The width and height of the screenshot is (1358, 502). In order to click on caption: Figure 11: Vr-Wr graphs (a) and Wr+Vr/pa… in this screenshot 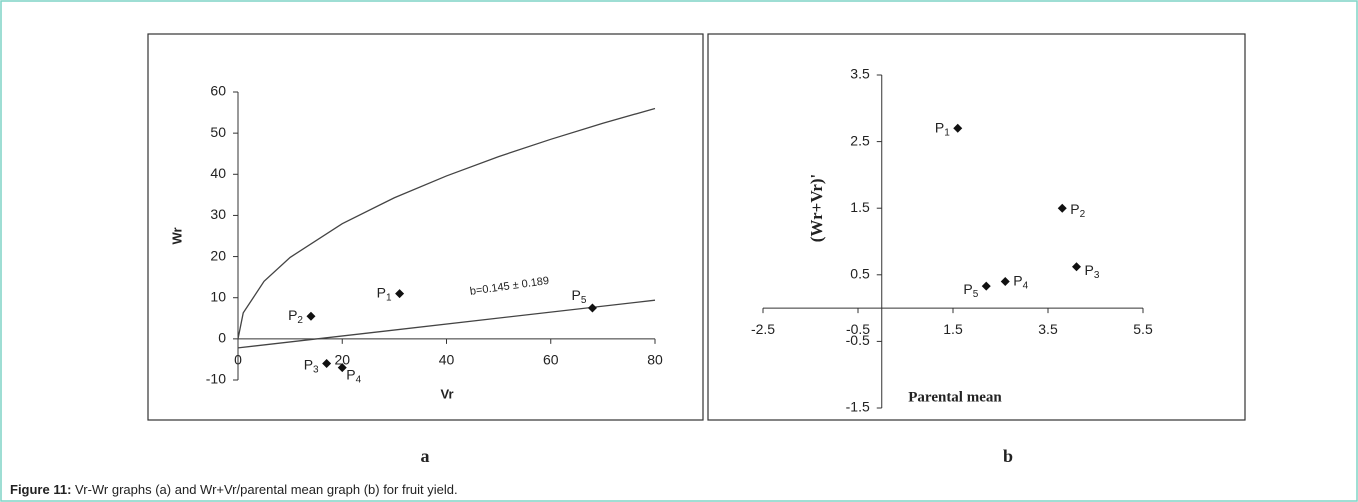, I will do `click(234, 489)`.